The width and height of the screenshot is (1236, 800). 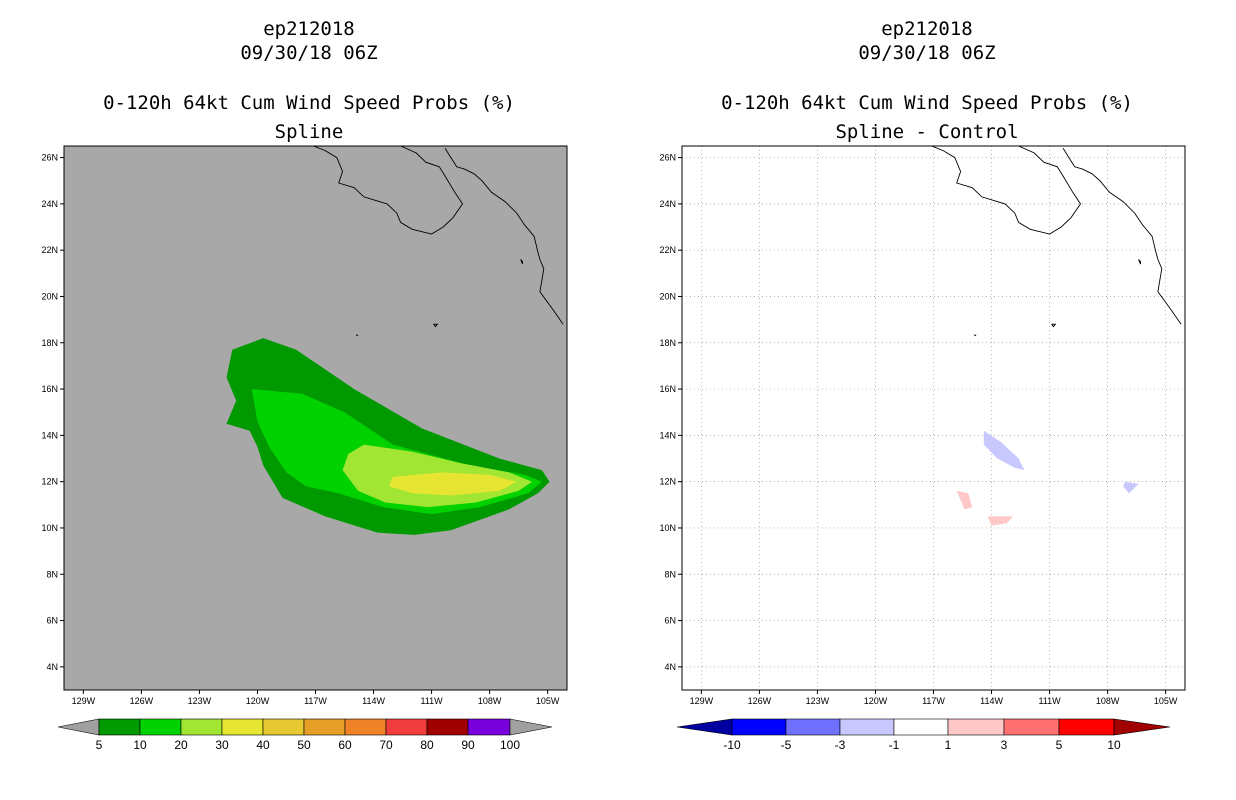 What do you see at coordinates (345, 745) in the screenshot?
I see `left-colorbar-label: 60` at bounding box center [345, 745].